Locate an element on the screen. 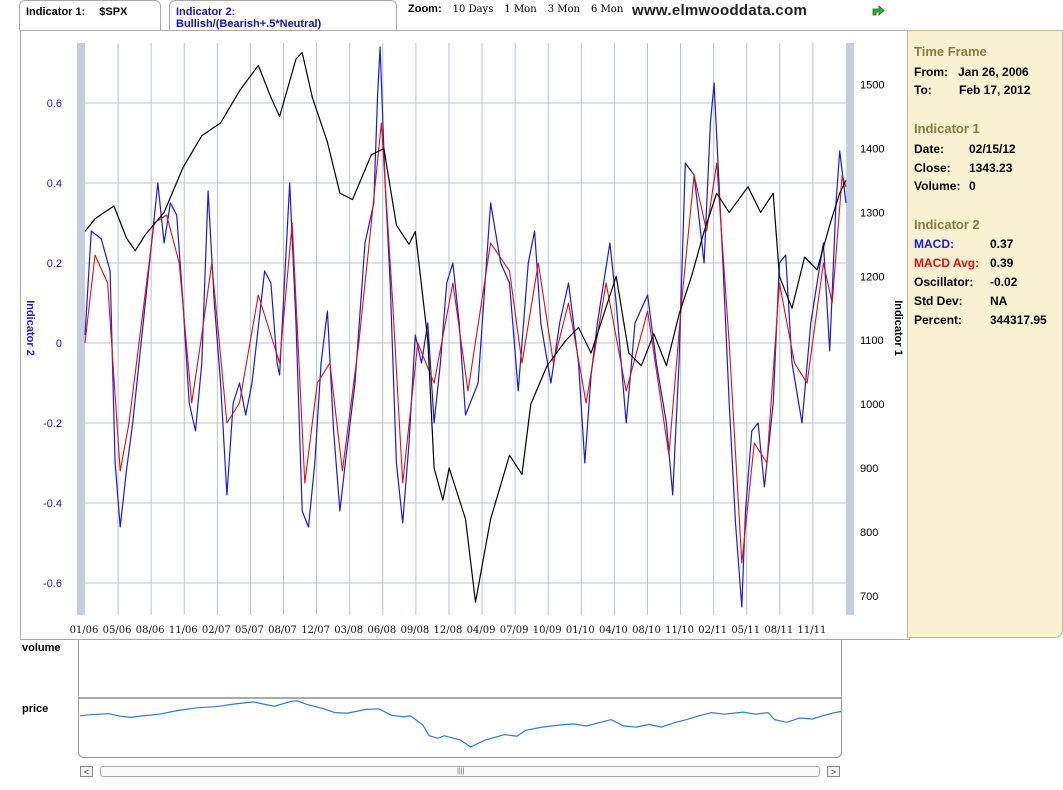  right-tick-label: 1200 is located at coordinates (872, 277).